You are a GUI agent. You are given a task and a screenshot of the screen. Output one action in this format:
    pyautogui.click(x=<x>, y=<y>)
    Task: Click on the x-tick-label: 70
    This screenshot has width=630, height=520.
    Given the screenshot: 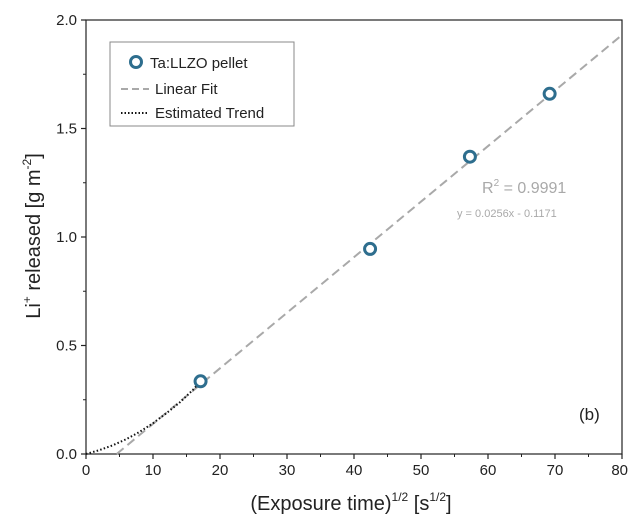 What is the action you would take?
    pyautogui.click(x=555, y=470)
    